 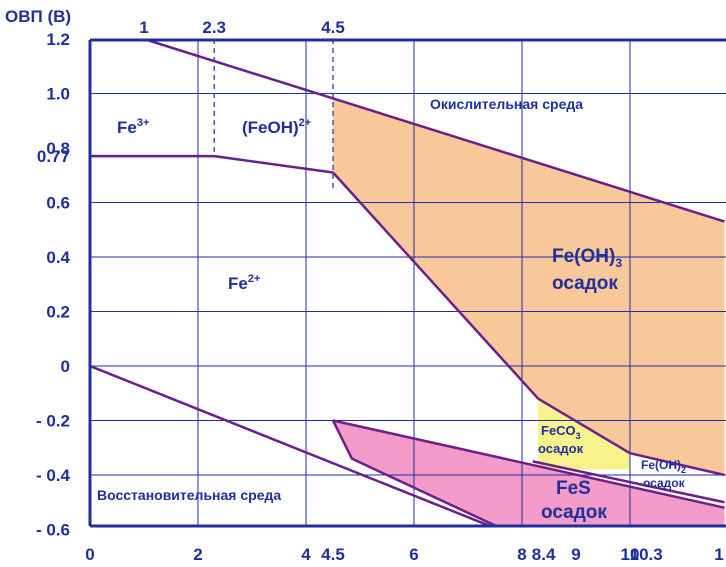 What do you see at coordinates (683, 470) in the screenshot?
I see `feoh2-index: 2` at bounding box center [683, 470].